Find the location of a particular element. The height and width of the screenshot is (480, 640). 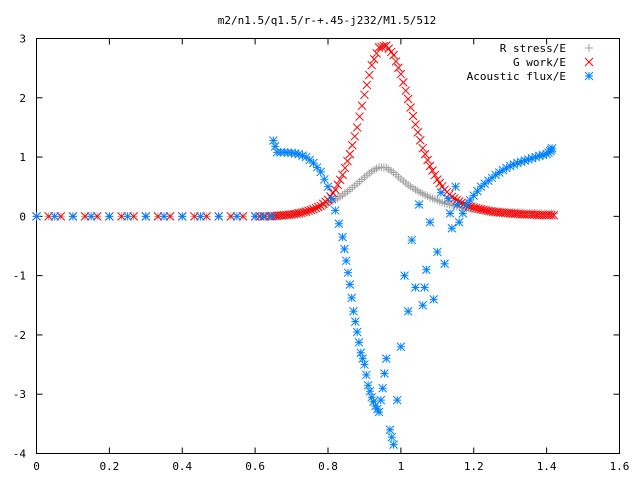

y-tick-label: -2 is located at coordinates (19, 335).